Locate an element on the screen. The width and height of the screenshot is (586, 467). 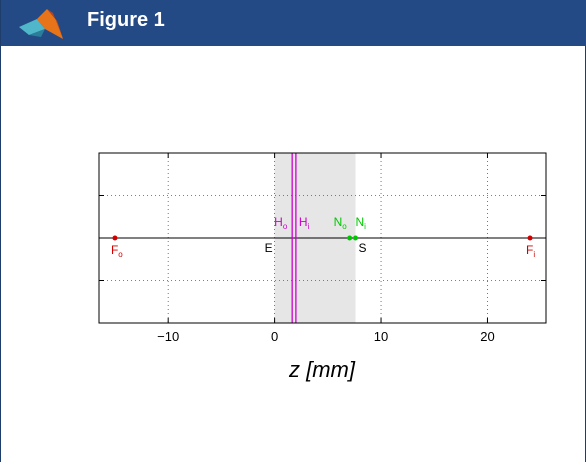
x-tick-label: −10 is located at coordinates (168, 336).